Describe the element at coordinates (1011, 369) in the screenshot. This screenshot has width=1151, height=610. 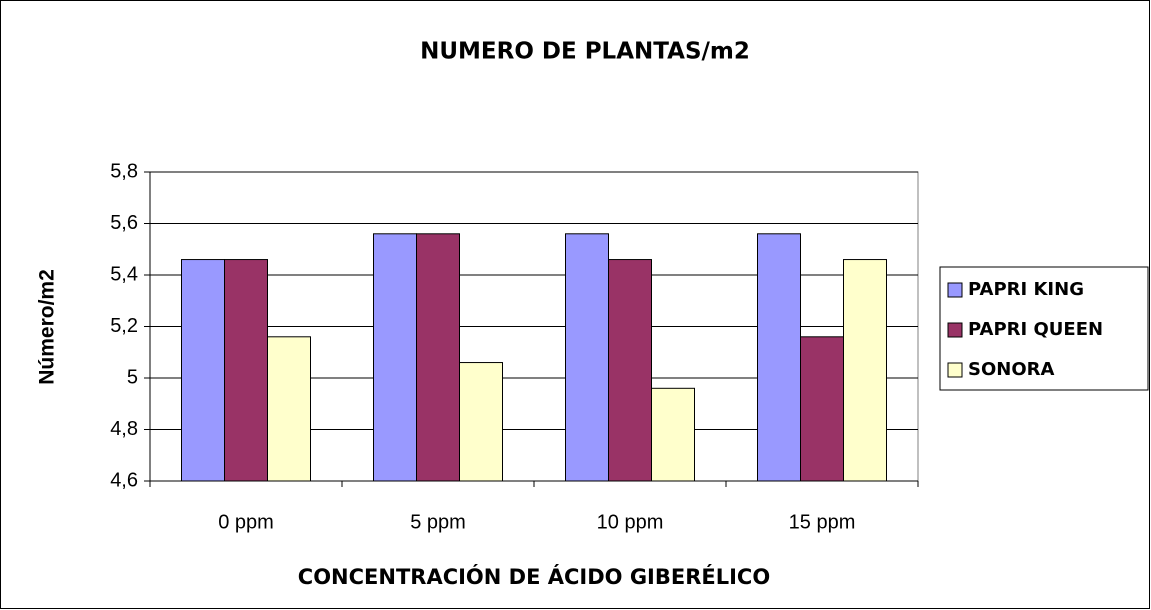
I see `legend-label: SONORA` at that location.